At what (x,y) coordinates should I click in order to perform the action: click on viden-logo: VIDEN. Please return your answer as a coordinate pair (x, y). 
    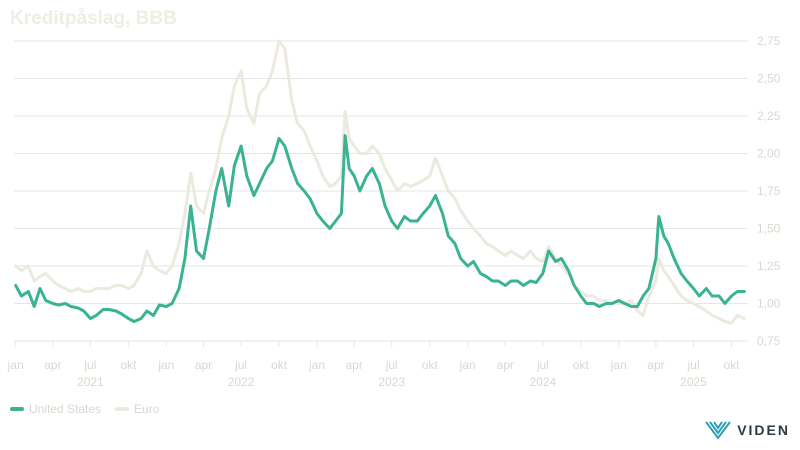
    Looking at the image, I should click on (747, 430).